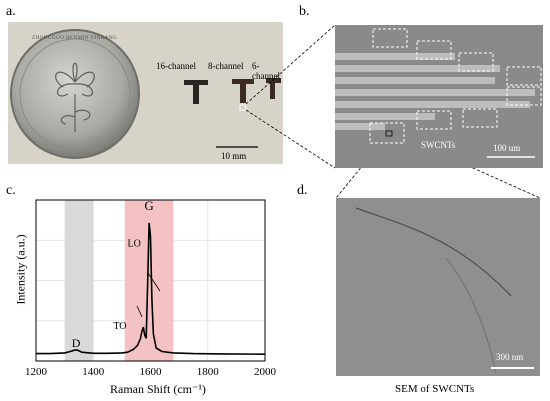 This screenshot has height=401, width=550. I want to click on panel-a-label: a., so click(11, 11).